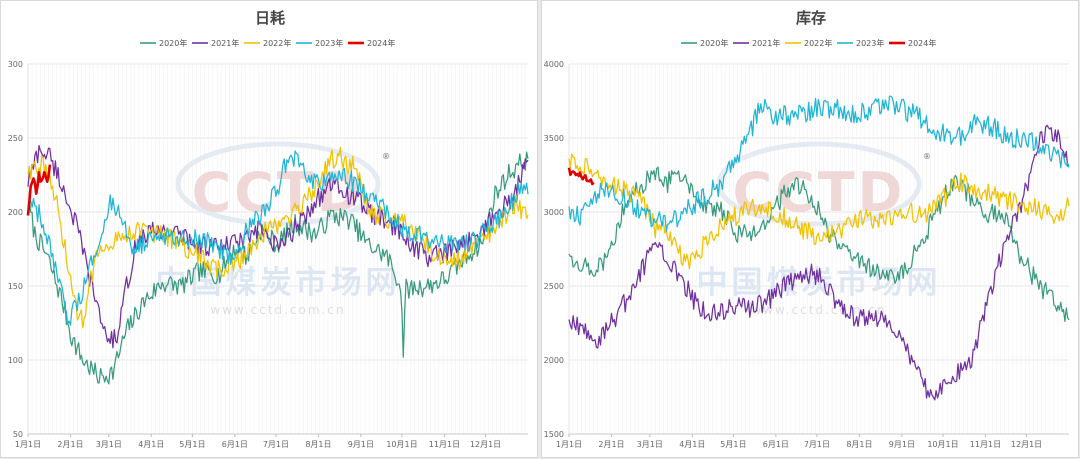 The image size is (1080, 459). I want to click on series-line-2022年, so click(819, 211).